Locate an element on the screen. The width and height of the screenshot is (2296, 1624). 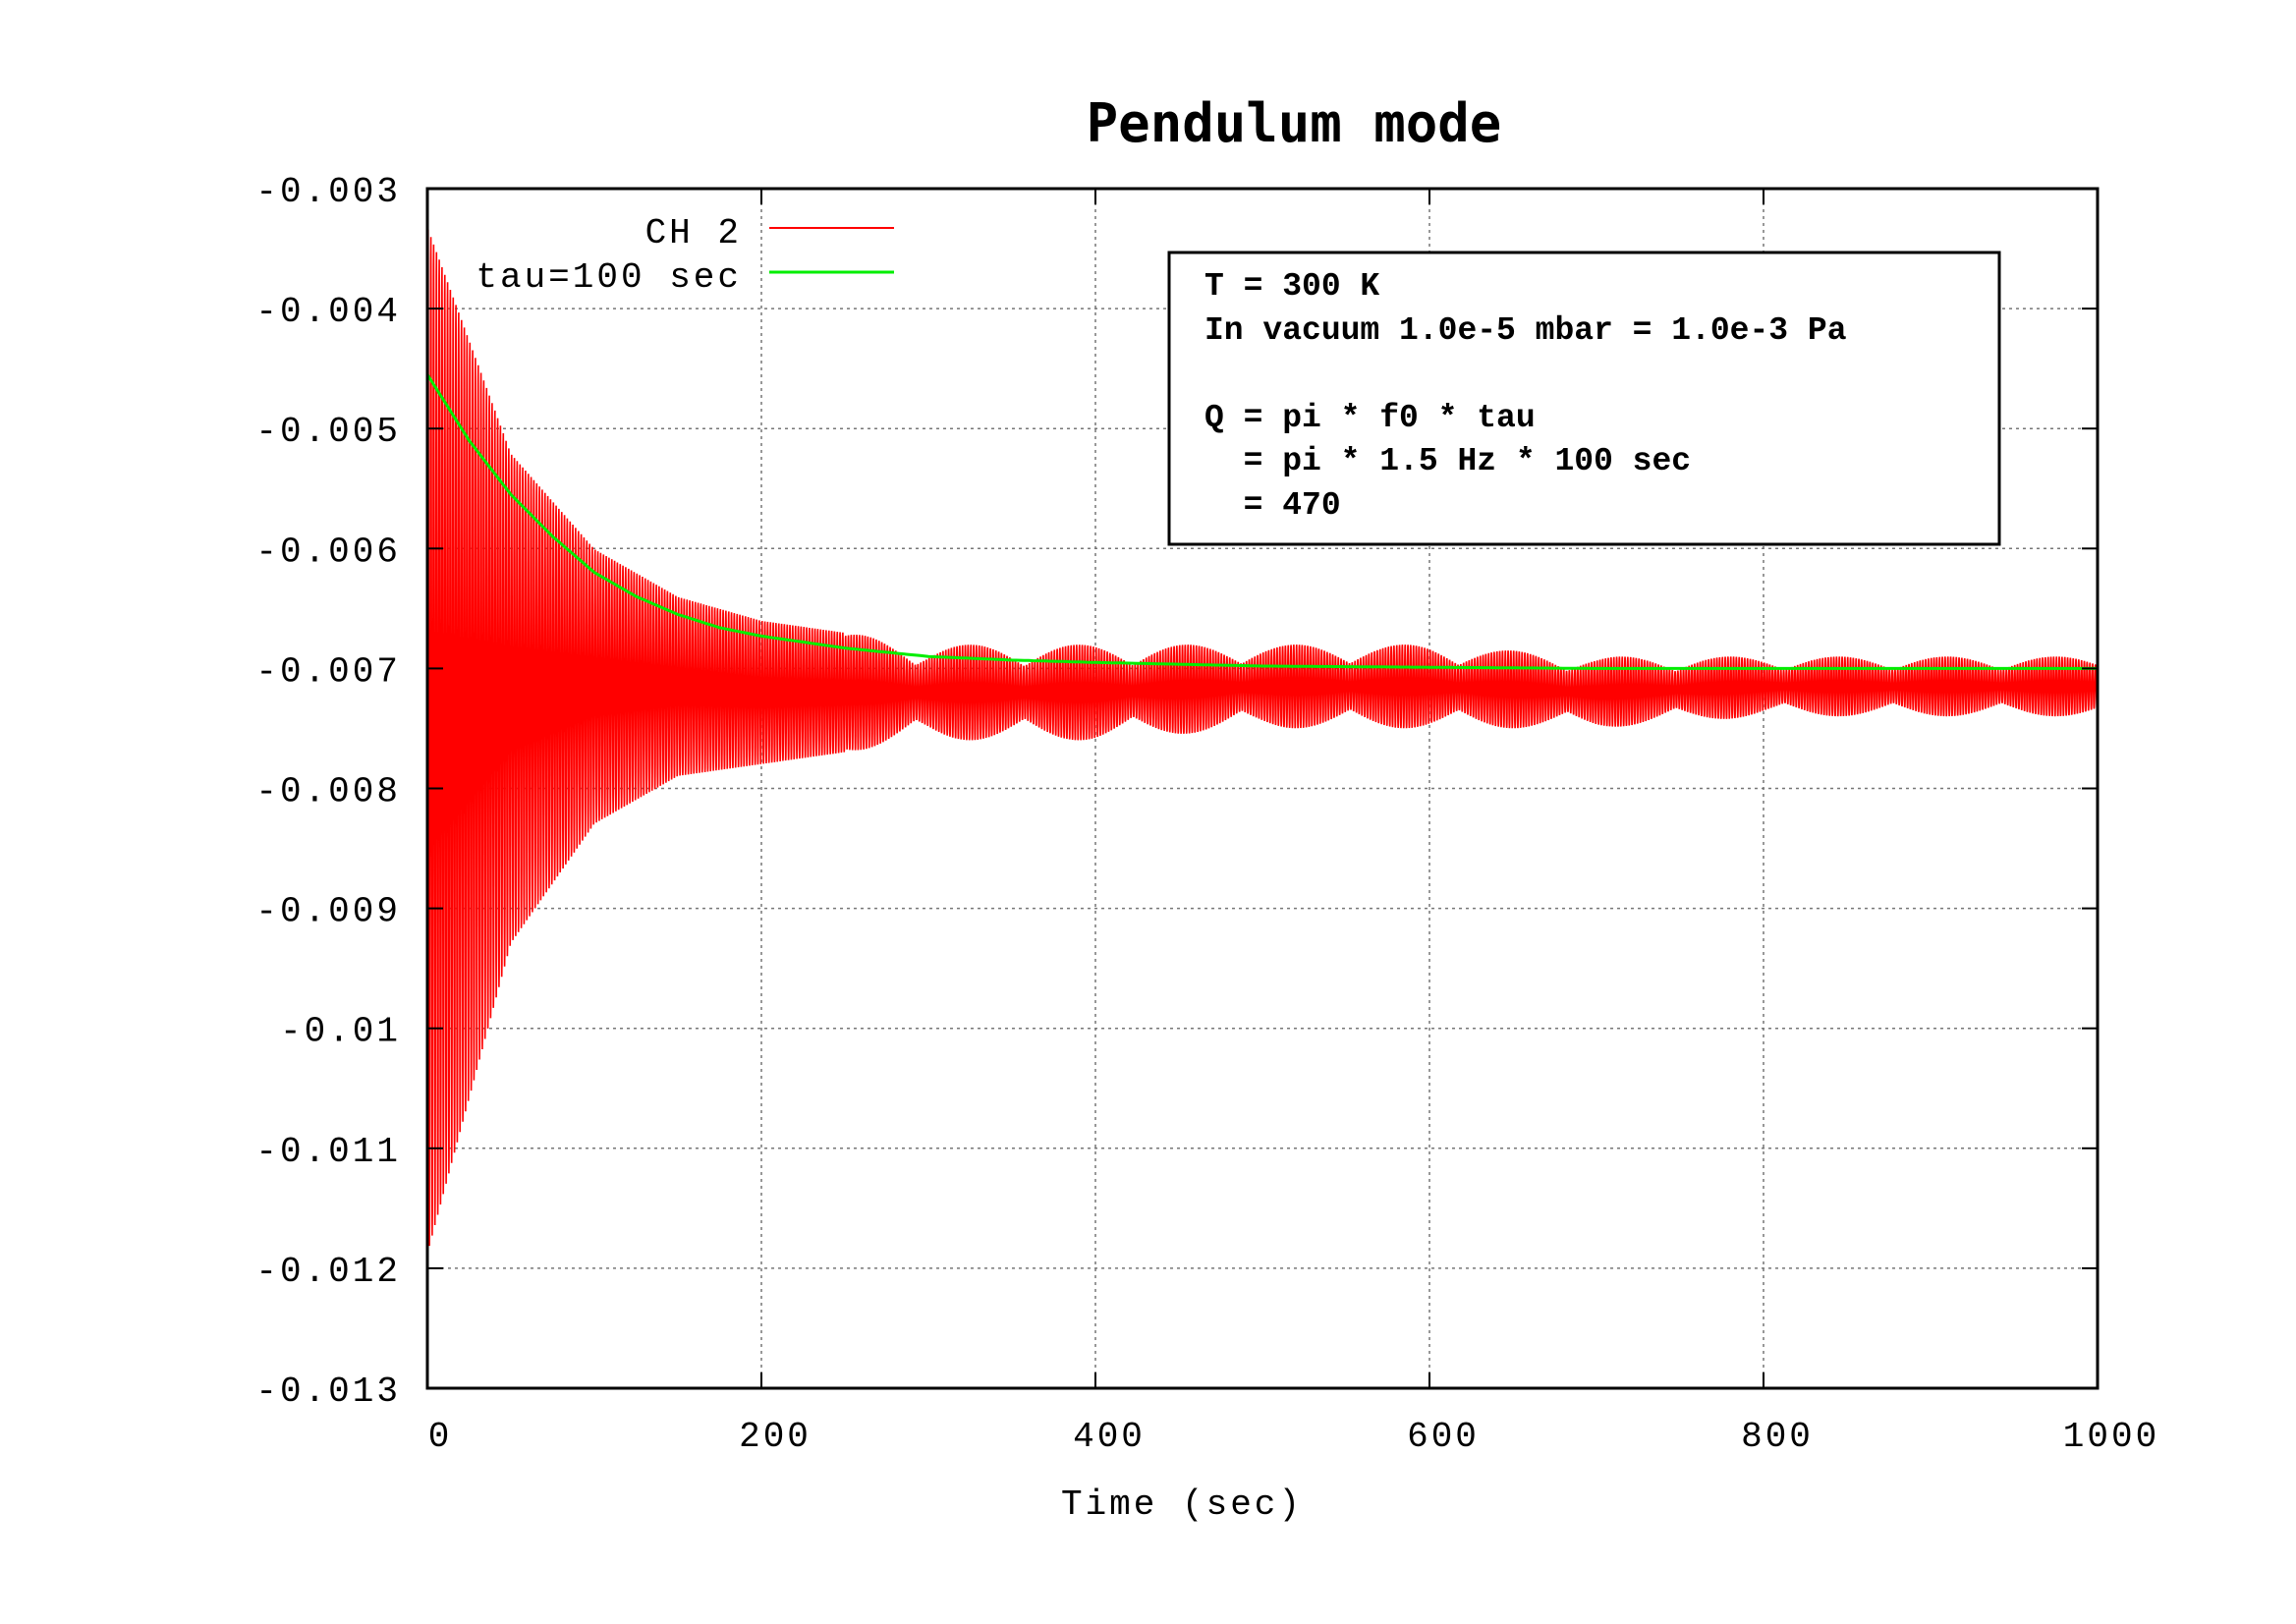
legend-label-tau: tau=100 sec is located at coordinates (609, 277).